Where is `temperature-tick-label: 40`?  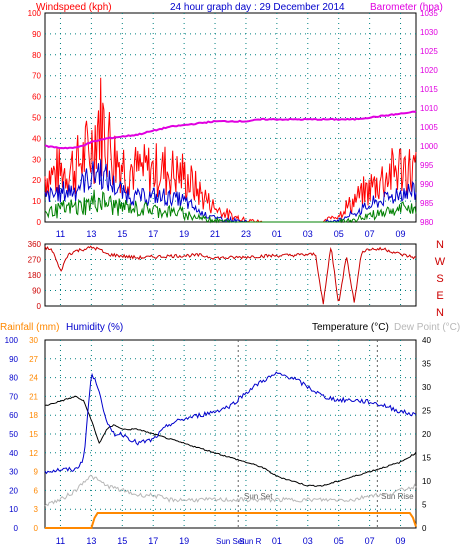 temperature-tick-label: 40 is located at coordinates (426, 340).